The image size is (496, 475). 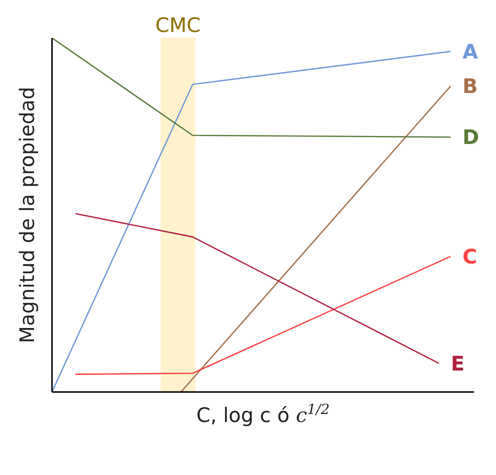 I want to click on x-axis-title: C, log c ó c$^{1/2}$, so click(x=263, y=414).